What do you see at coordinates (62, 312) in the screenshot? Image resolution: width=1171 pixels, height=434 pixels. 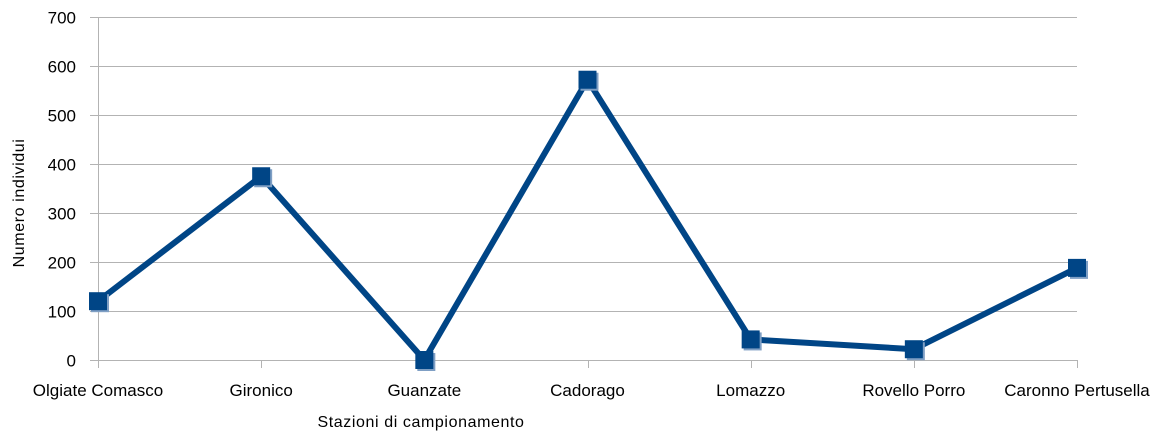 I see `y-tick-label: 100` at bounding box center [62, 312].